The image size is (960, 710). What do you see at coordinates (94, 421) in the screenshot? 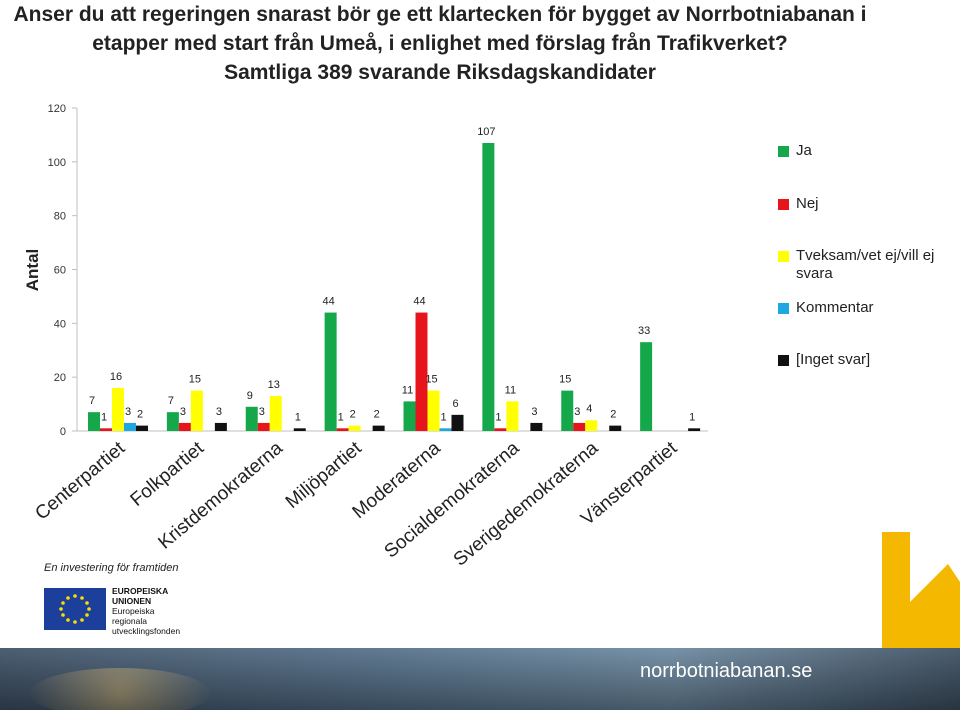
I see `bar-ja-centerpartiet` at bounding box center [94, 421].